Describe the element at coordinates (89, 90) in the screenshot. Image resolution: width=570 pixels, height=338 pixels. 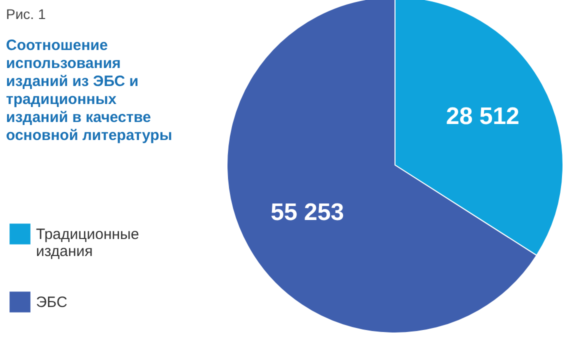
I see `text: Соотношение использования изданий из ЭБС и традиционных изданий в качестве основной литературы` at that location.